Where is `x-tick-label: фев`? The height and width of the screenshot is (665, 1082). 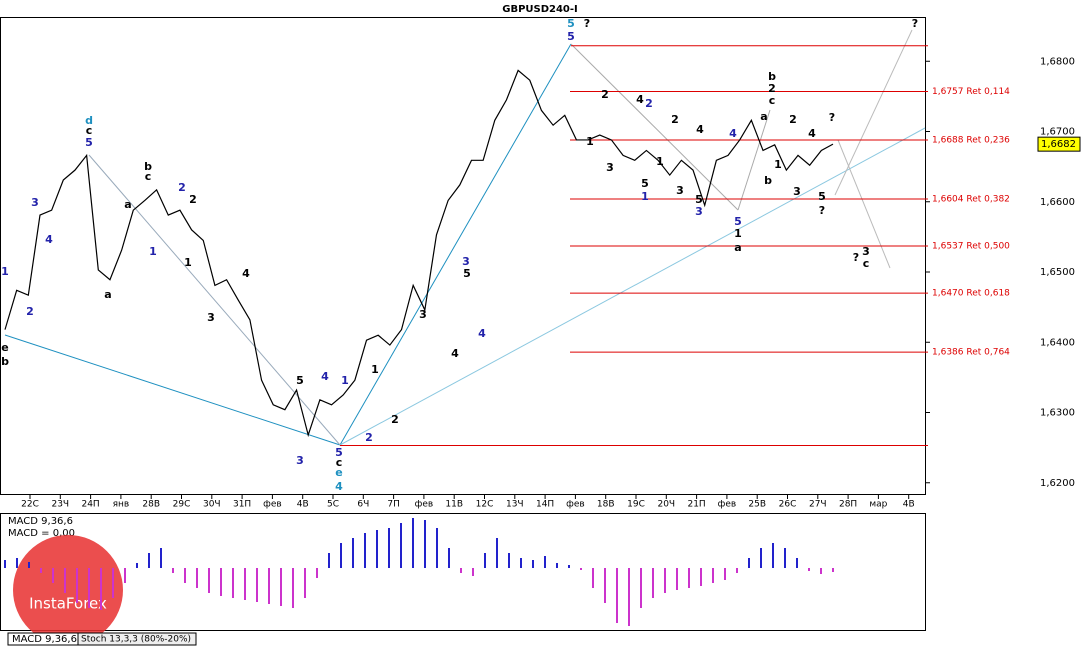 x-tick-label: фев is located at coordinates (424, 505).